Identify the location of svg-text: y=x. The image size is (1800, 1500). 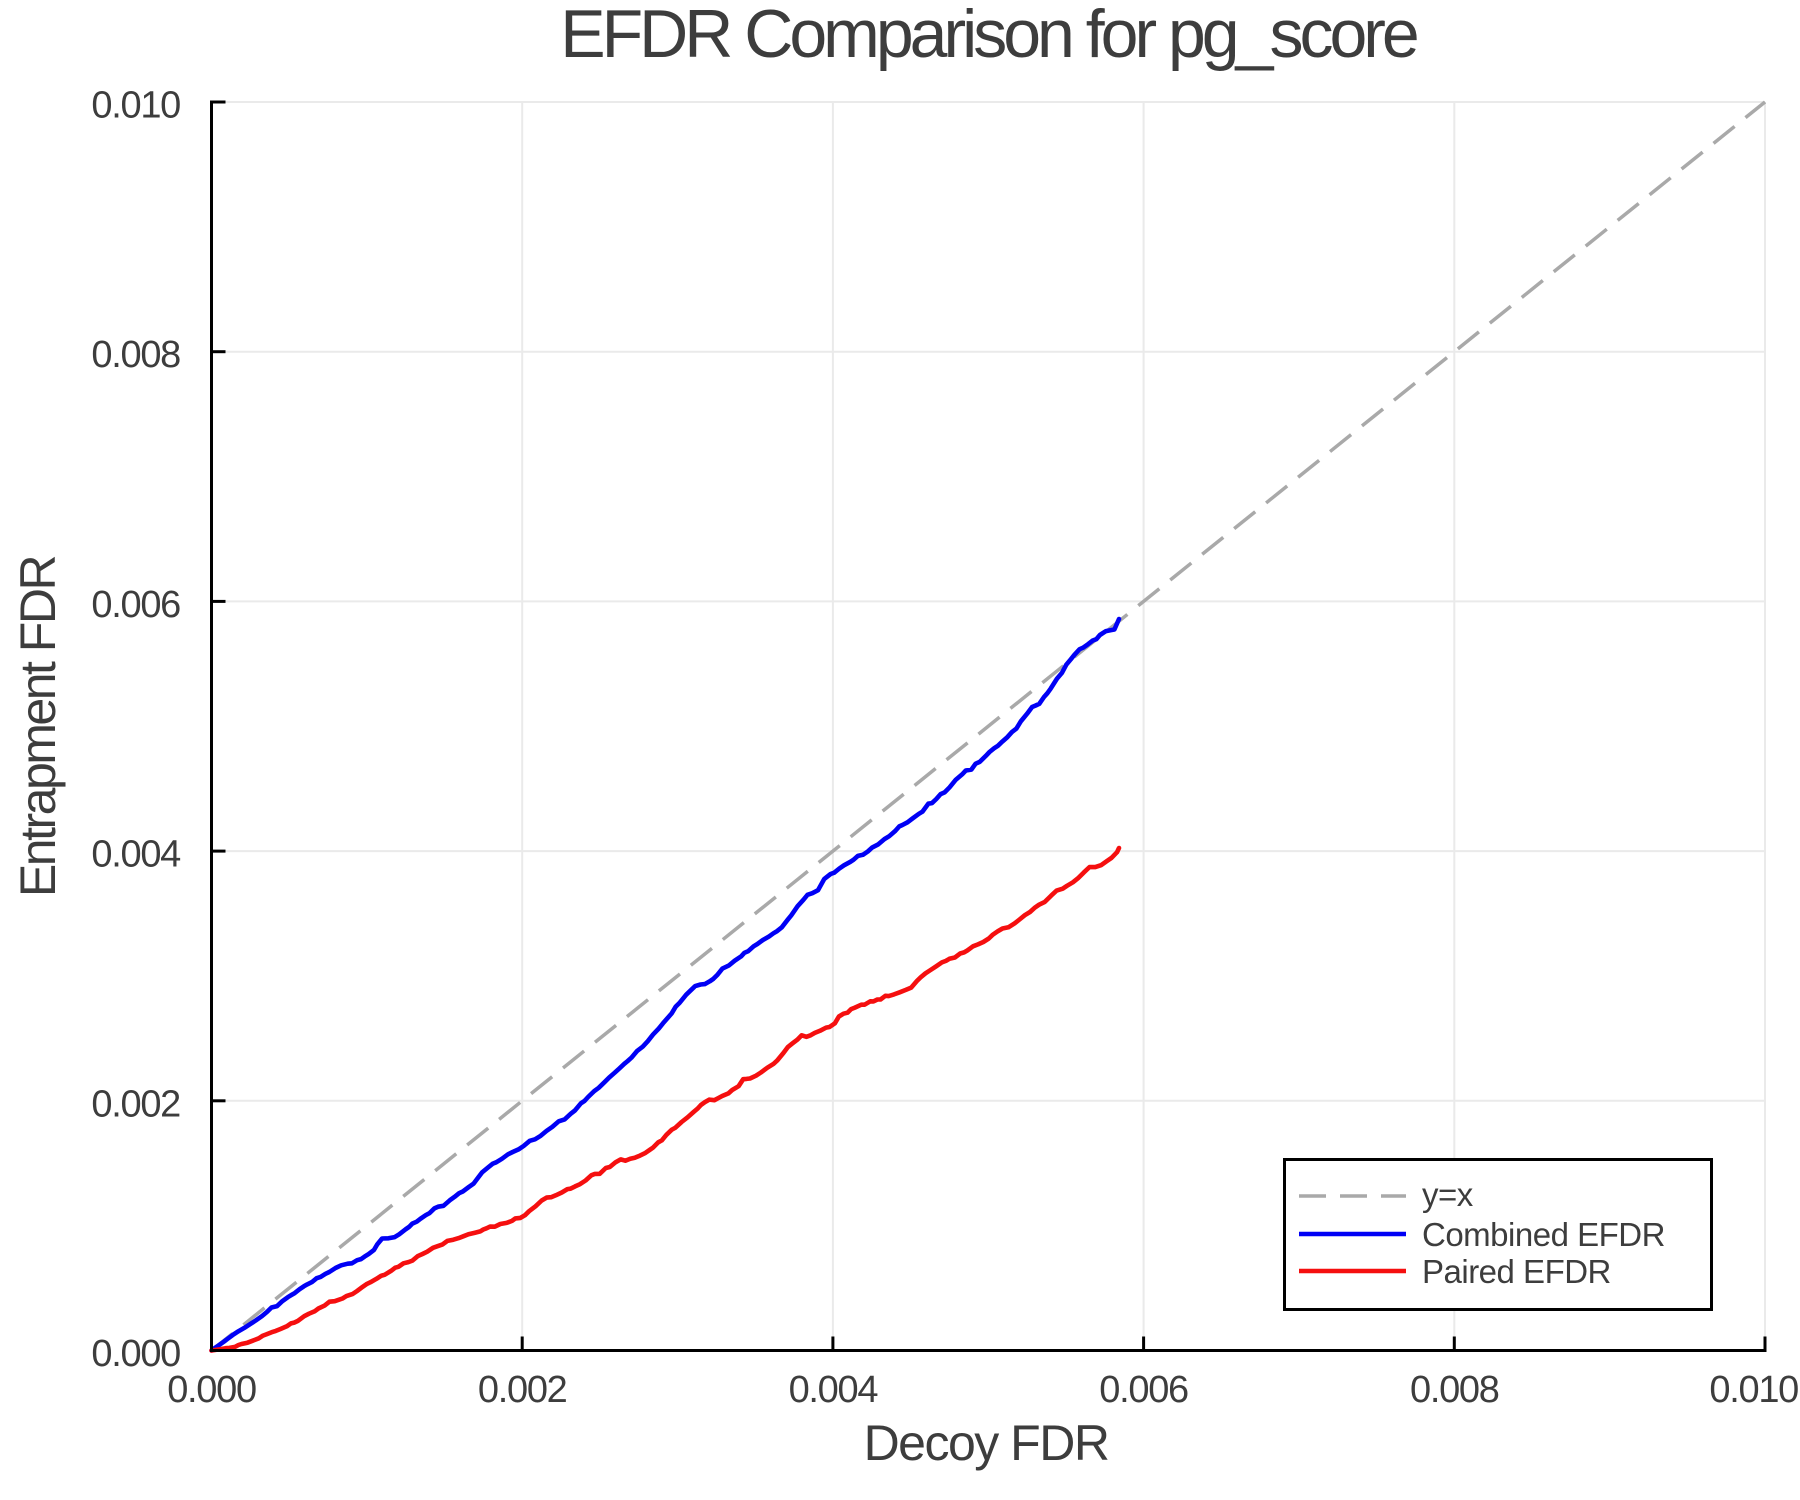
(1448, 1194).